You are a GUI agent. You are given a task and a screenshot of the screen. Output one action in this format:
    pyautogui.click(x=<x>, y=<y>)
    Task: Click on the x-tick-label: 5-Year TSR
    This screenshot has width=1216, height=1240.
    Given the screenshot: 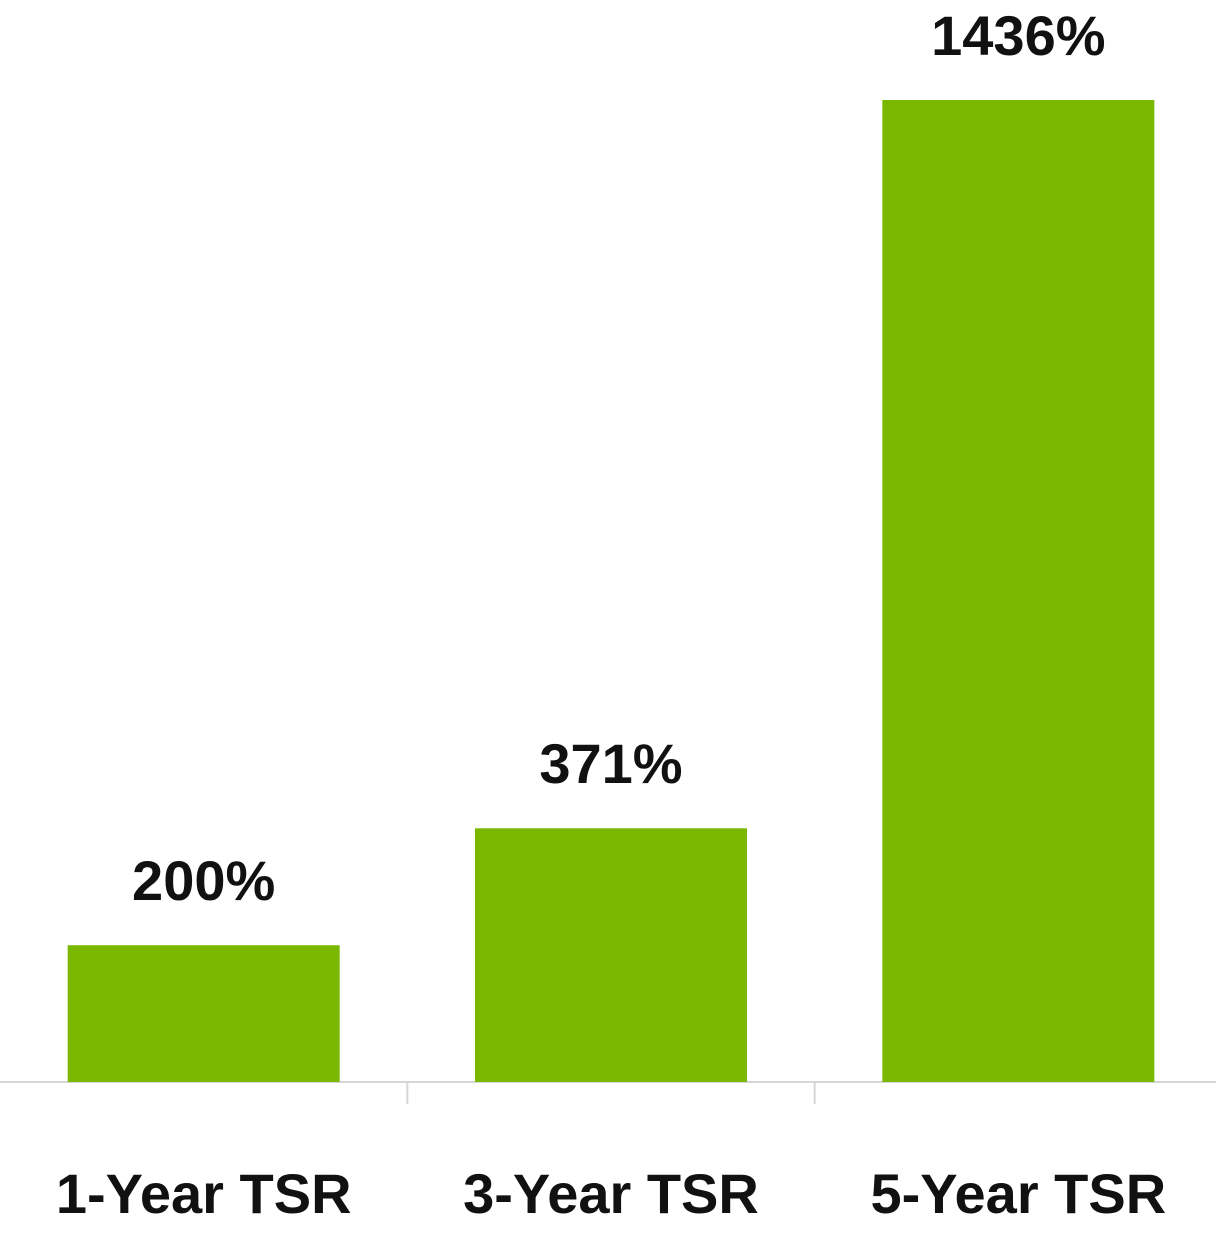 What is the action you would take?
    pyautogui.click(x=1018, y=1193)
    